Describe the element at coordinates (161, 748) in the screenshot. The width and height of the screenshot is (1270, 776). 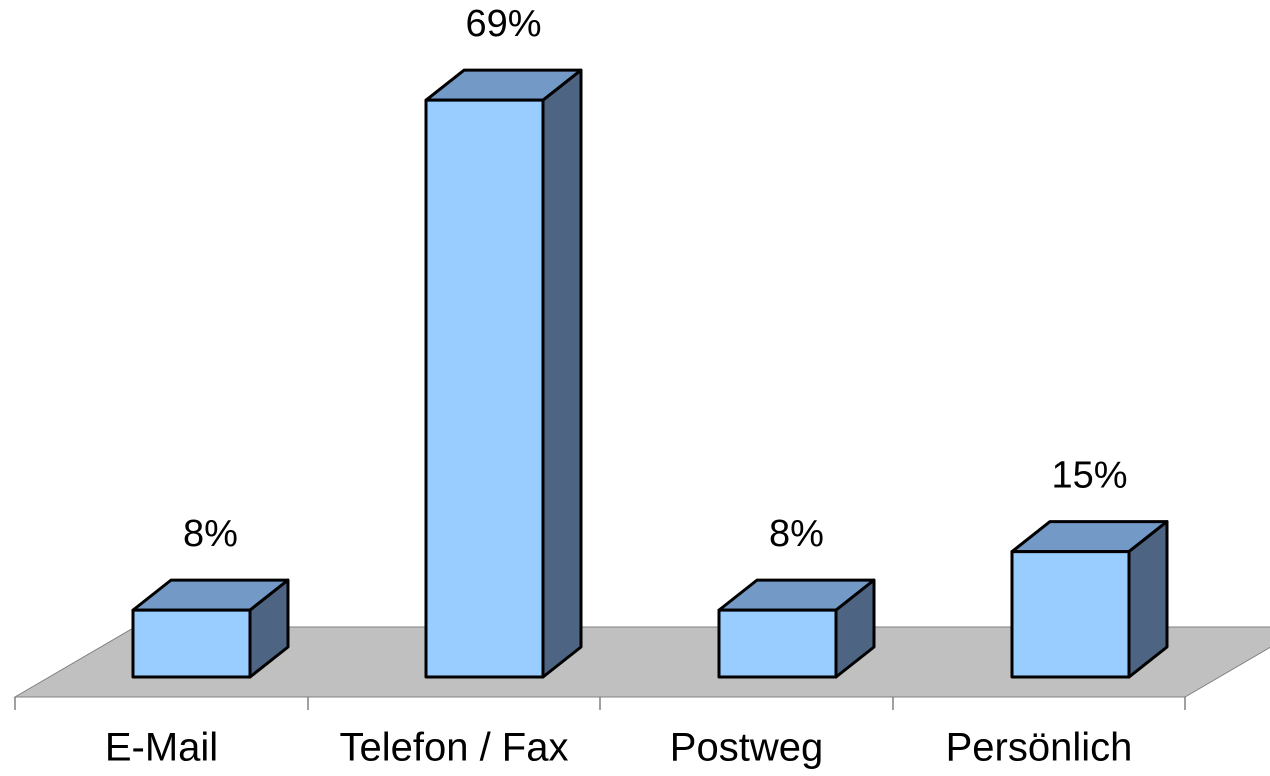
I see `x-tick-label: E-Mail` at that location.